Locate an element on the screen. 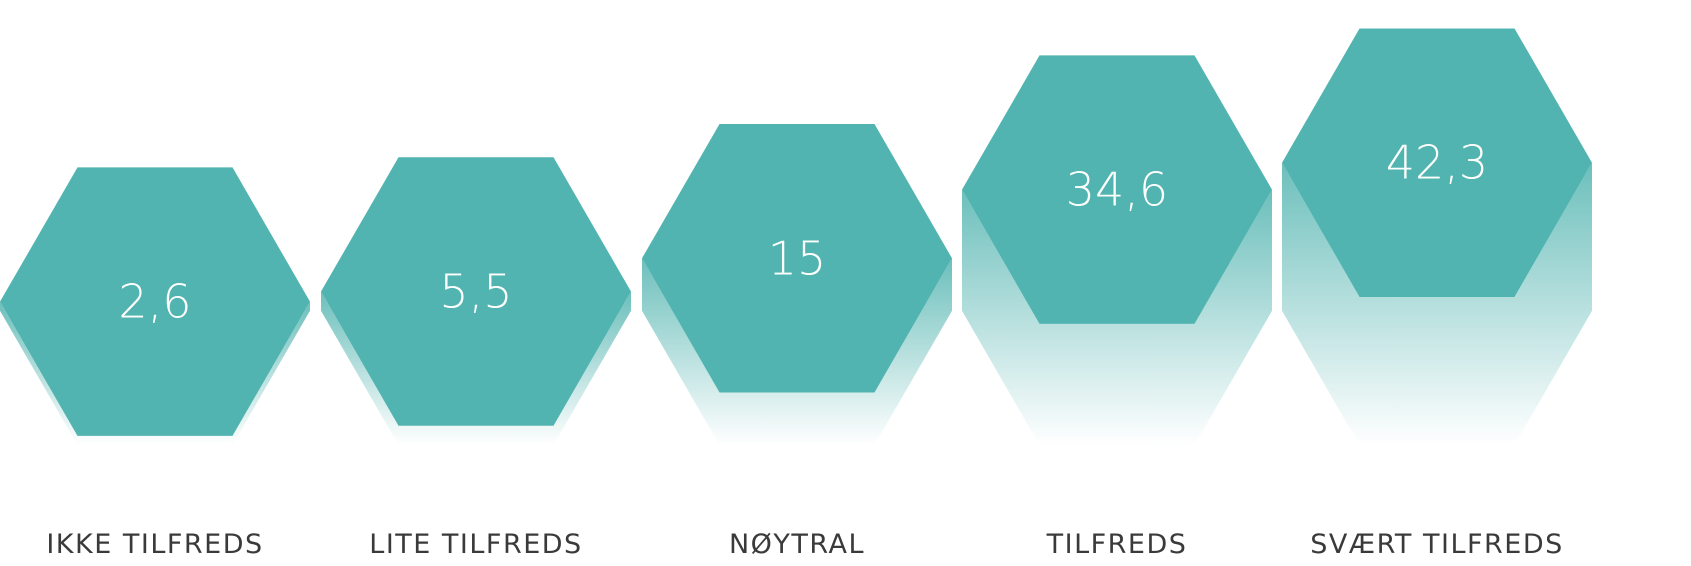 The width and height of the screenshot is (1691, 566). hexagon-lite-tilfreds is located at coordinates (476, 291).